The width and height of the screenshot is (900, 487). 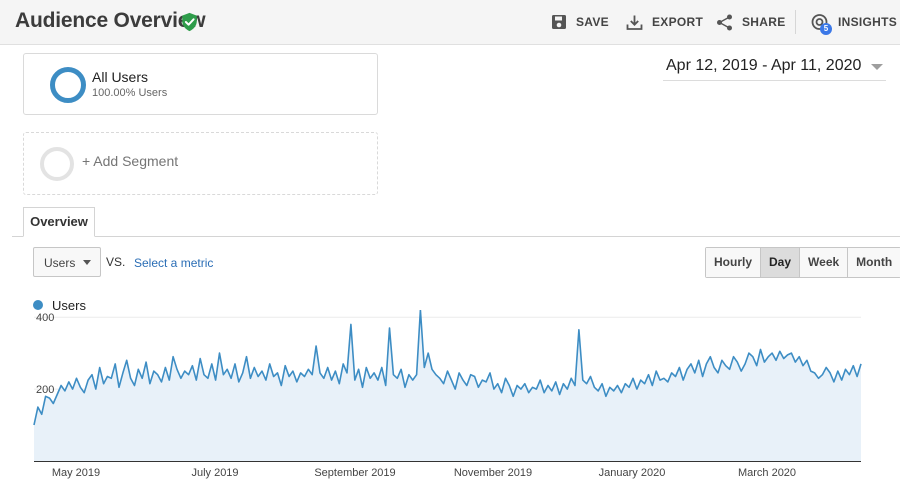 I want to click on tab-overview: Overview, so click(x=59, y=222).